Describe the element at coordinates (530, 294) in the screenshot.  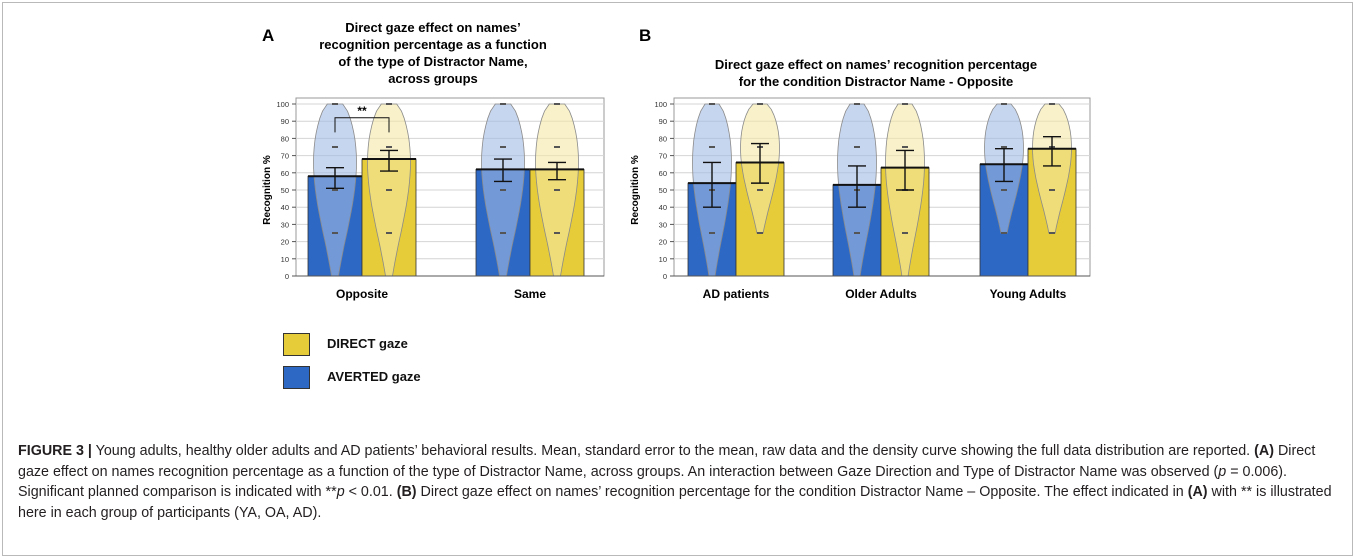
I see `x-tick-label: Same` at that location.